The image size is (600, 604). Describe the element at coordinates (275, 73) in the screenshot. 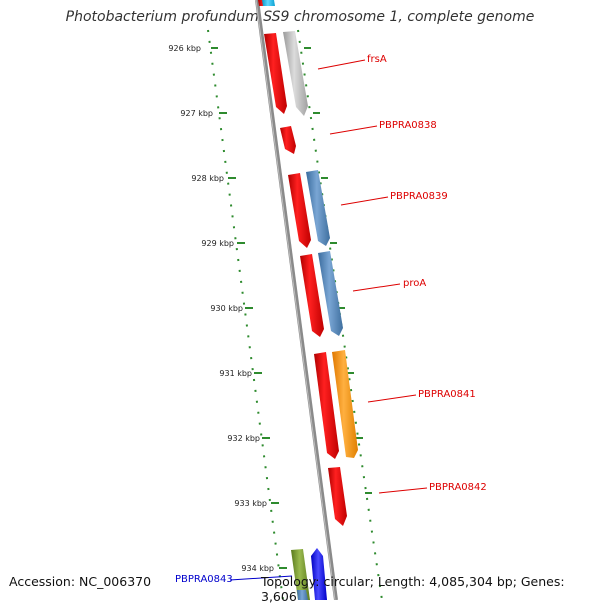

I see `gene-arrow-frsA` at that location.